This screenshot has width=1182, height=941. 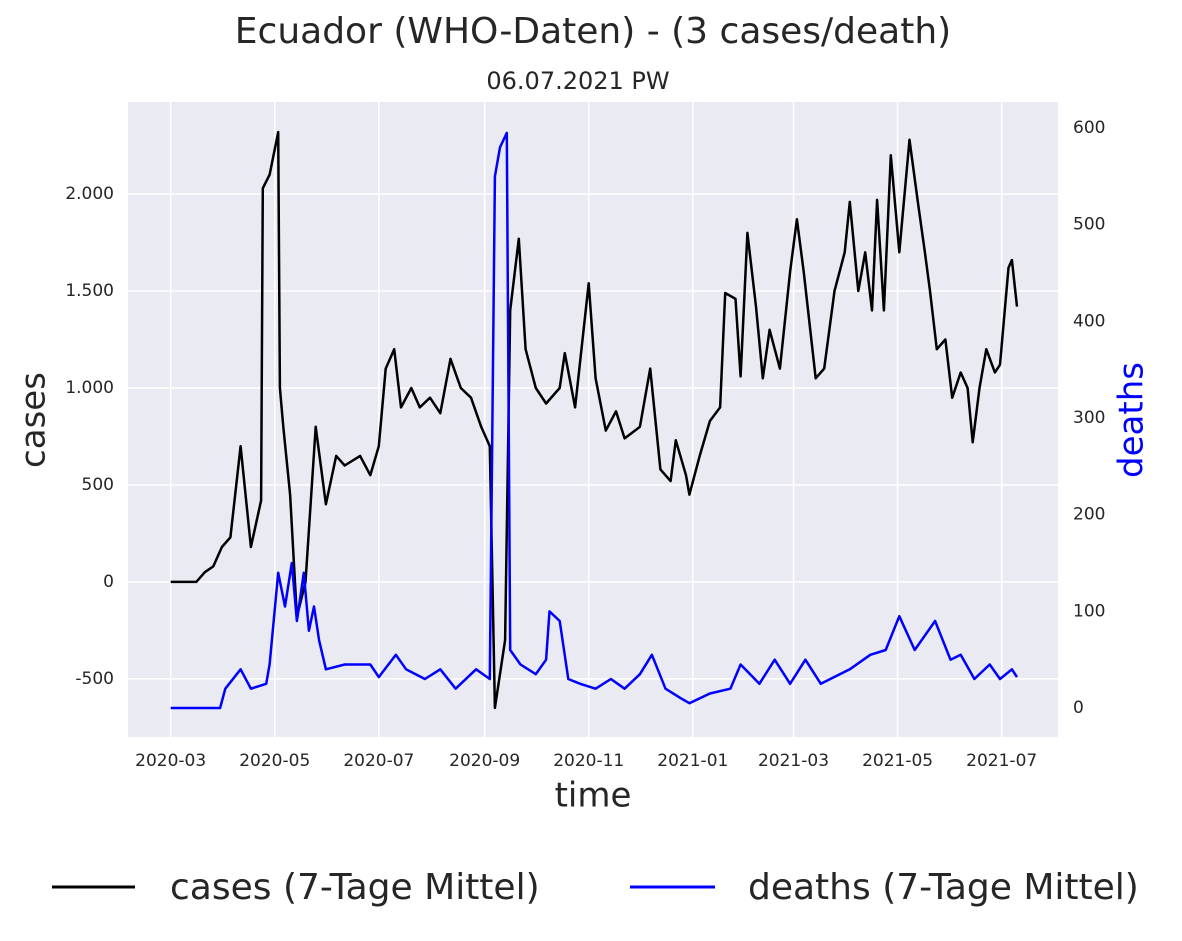 What do you see at coordinates (274, 761) in the screenshot?
I see `x-tick-label: 2020-05` at bounding box center [274, 761].